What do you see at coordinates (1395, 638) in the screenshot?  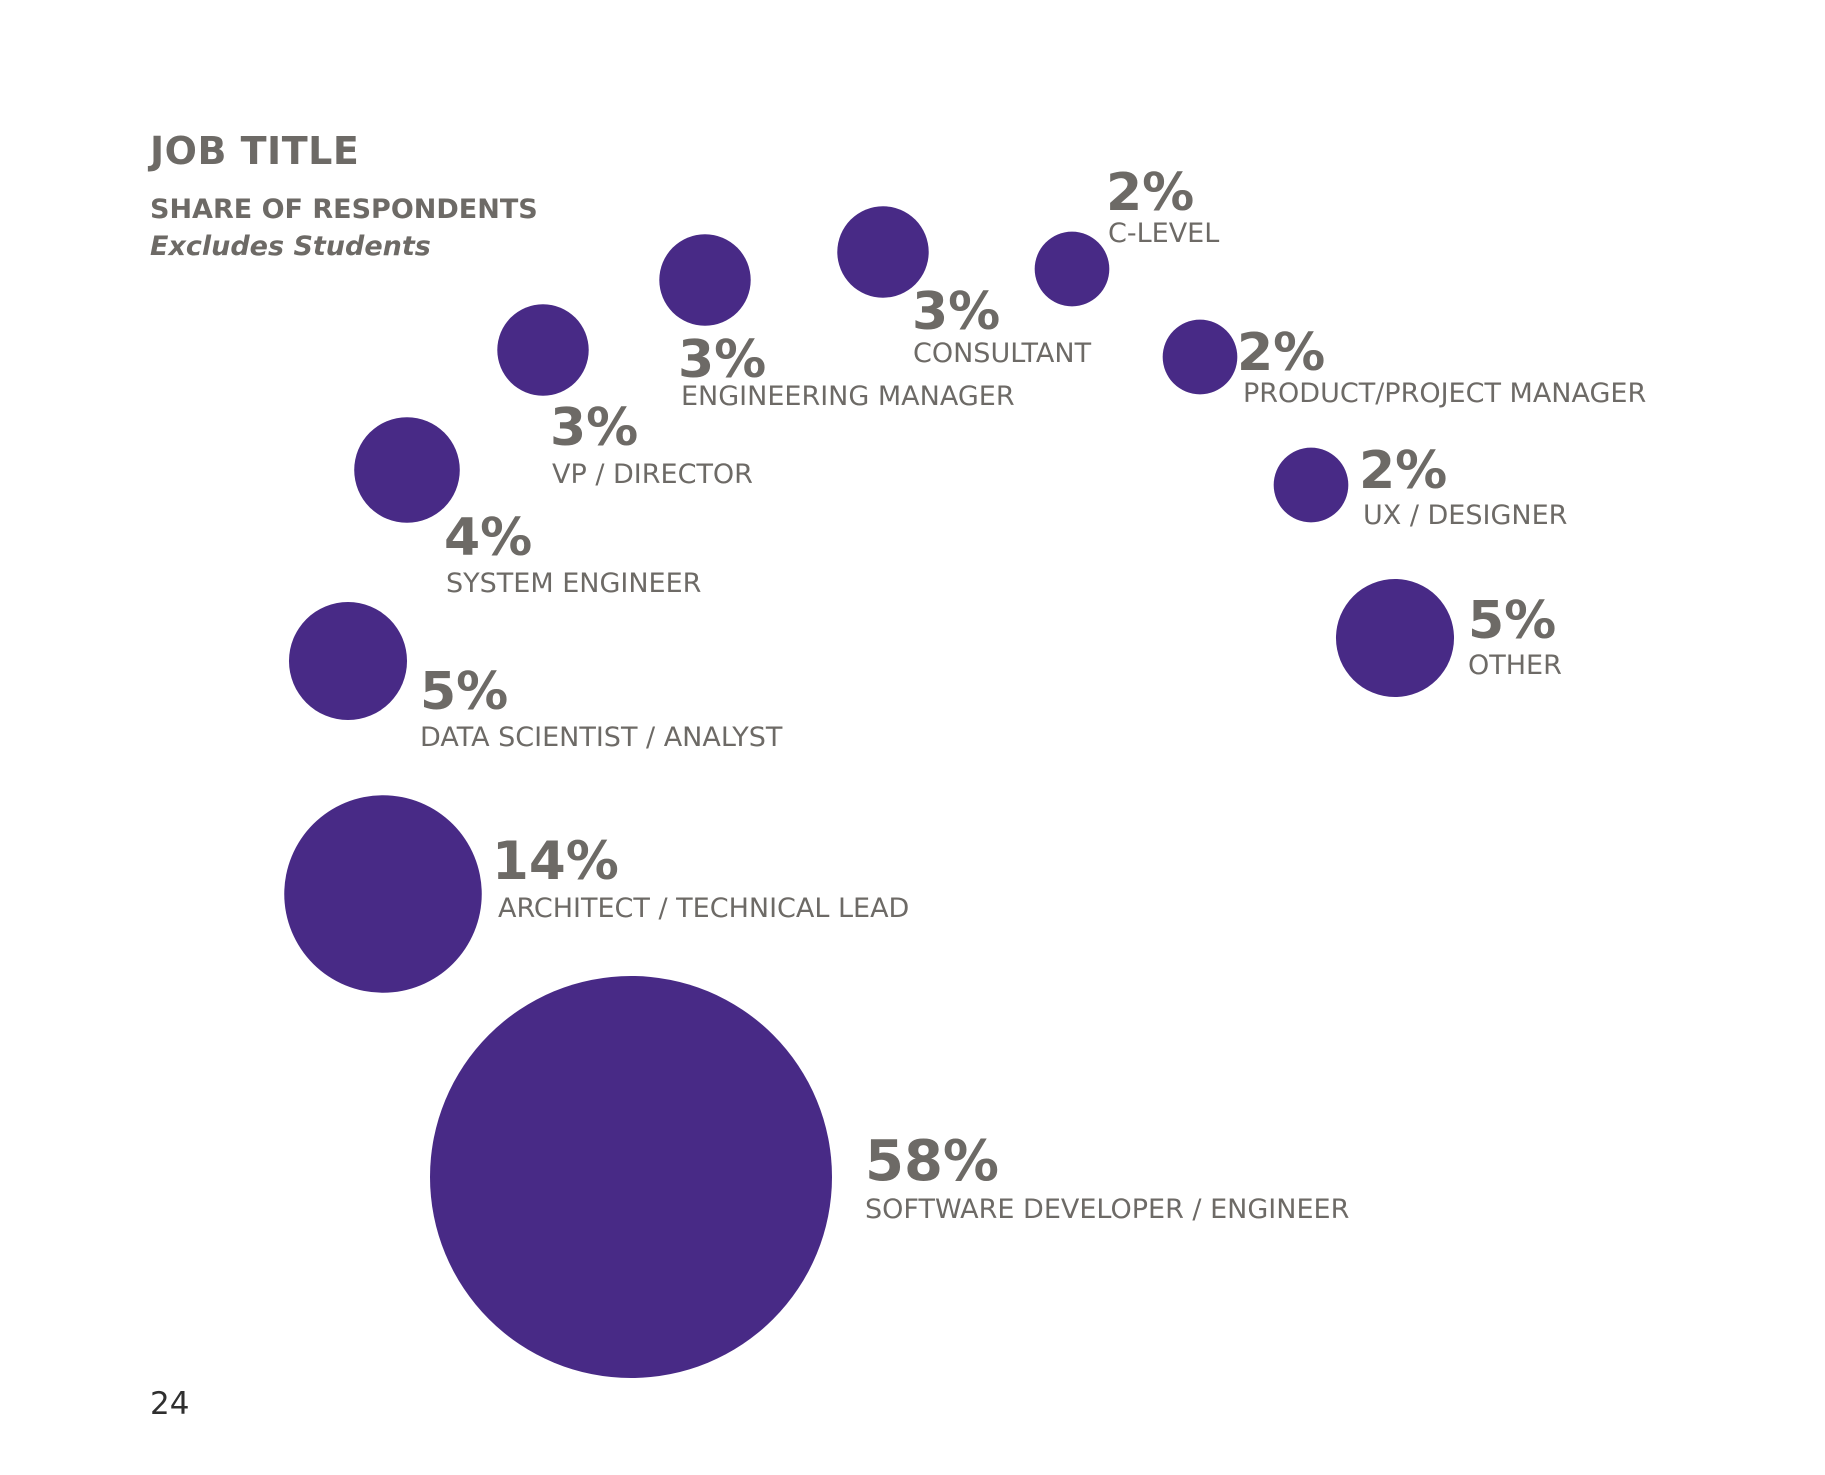 I see `bubble-other` at bounding box center [1395, 638].